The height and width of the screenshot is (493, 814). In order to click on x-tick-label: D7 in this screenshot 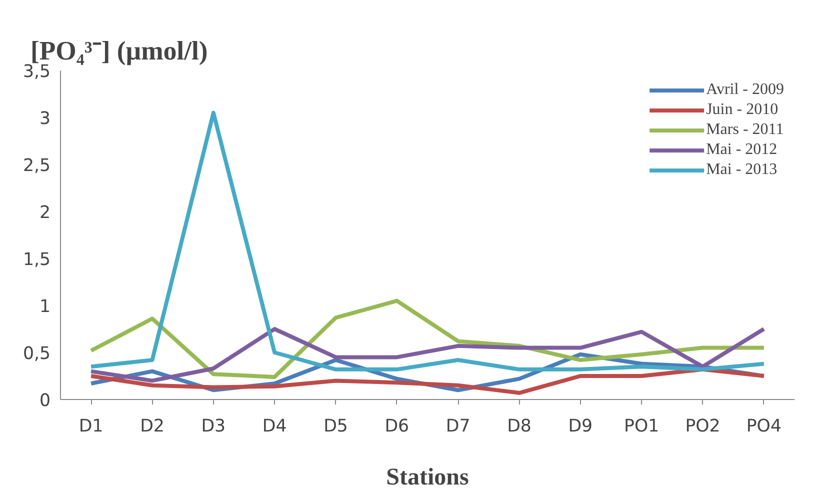, I will do `click(458, 426)`.